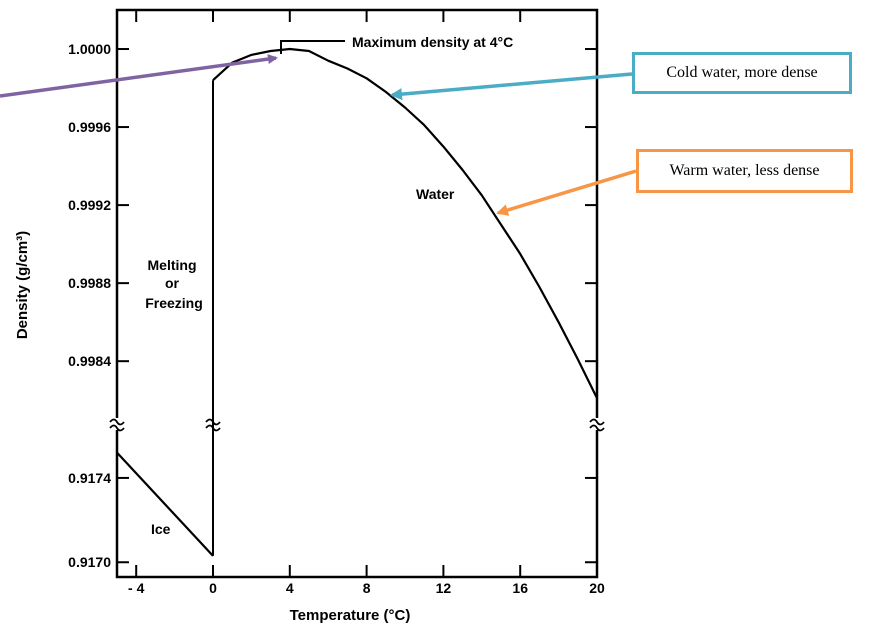  Describe the element at coordinates (172, 283) in the screenshot. I see `annotation-or: or` at that location.